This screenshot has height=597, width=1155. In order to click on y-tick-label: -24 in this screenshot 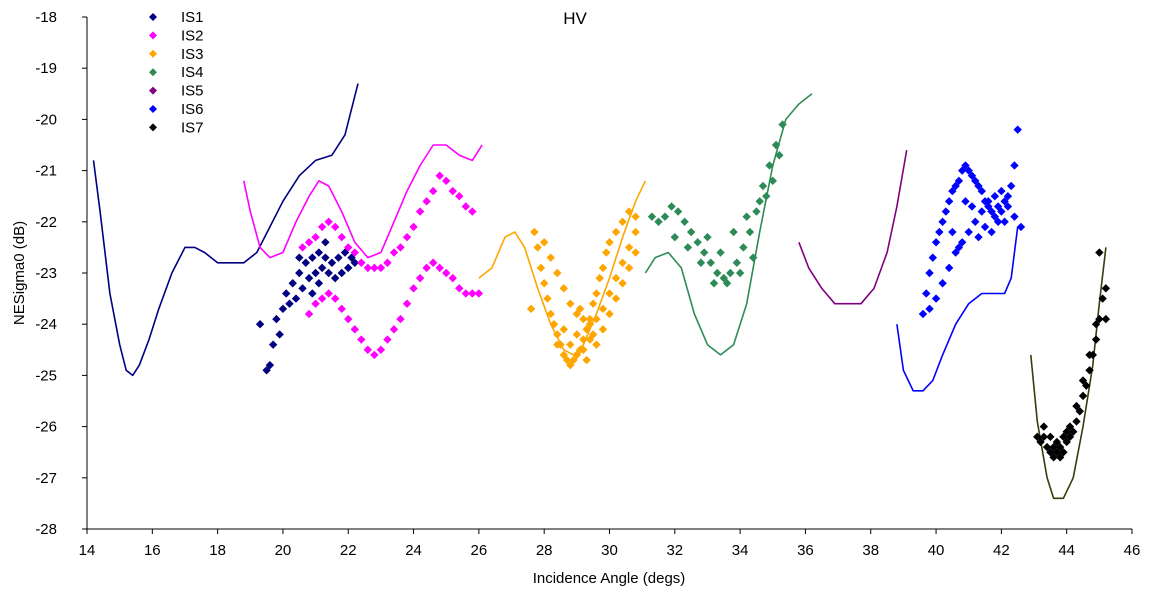, I will do `click(46, 324)`.